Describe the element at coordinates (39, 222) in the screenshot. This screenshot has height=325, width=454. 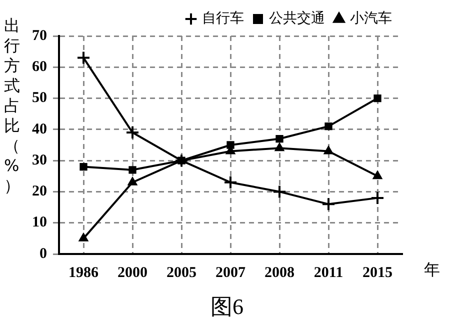
I see `y-tick-label: 10` at that location.